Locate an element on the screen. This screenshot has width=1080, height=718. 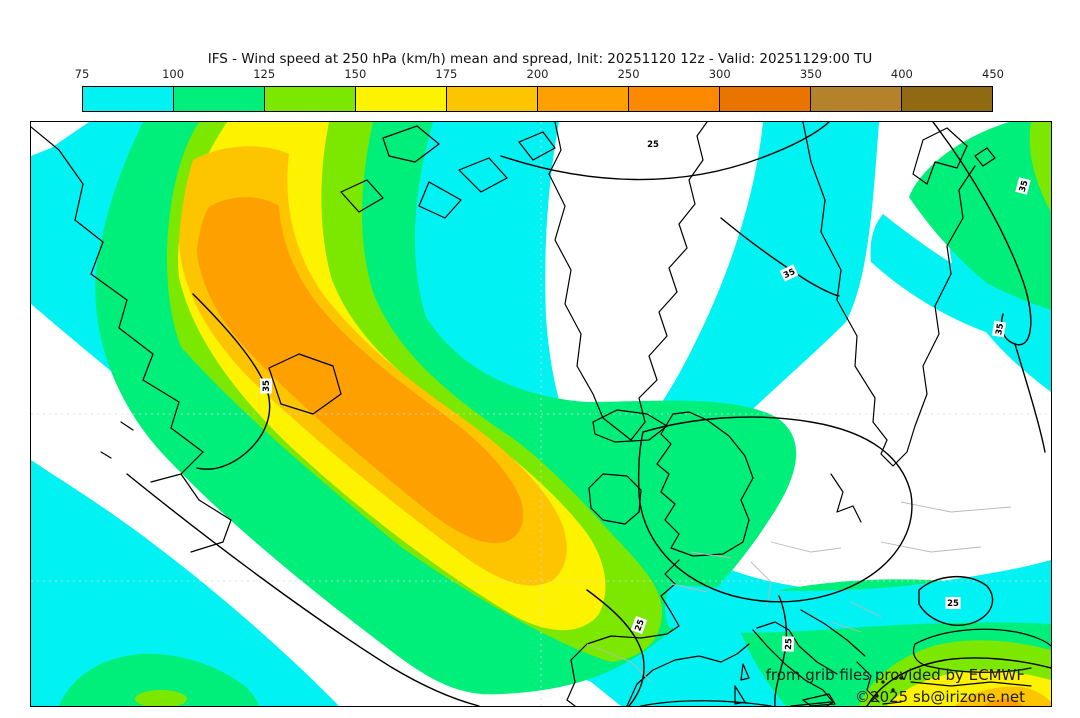
colorbar-tick: 100 is located at coordinates (173, 74).